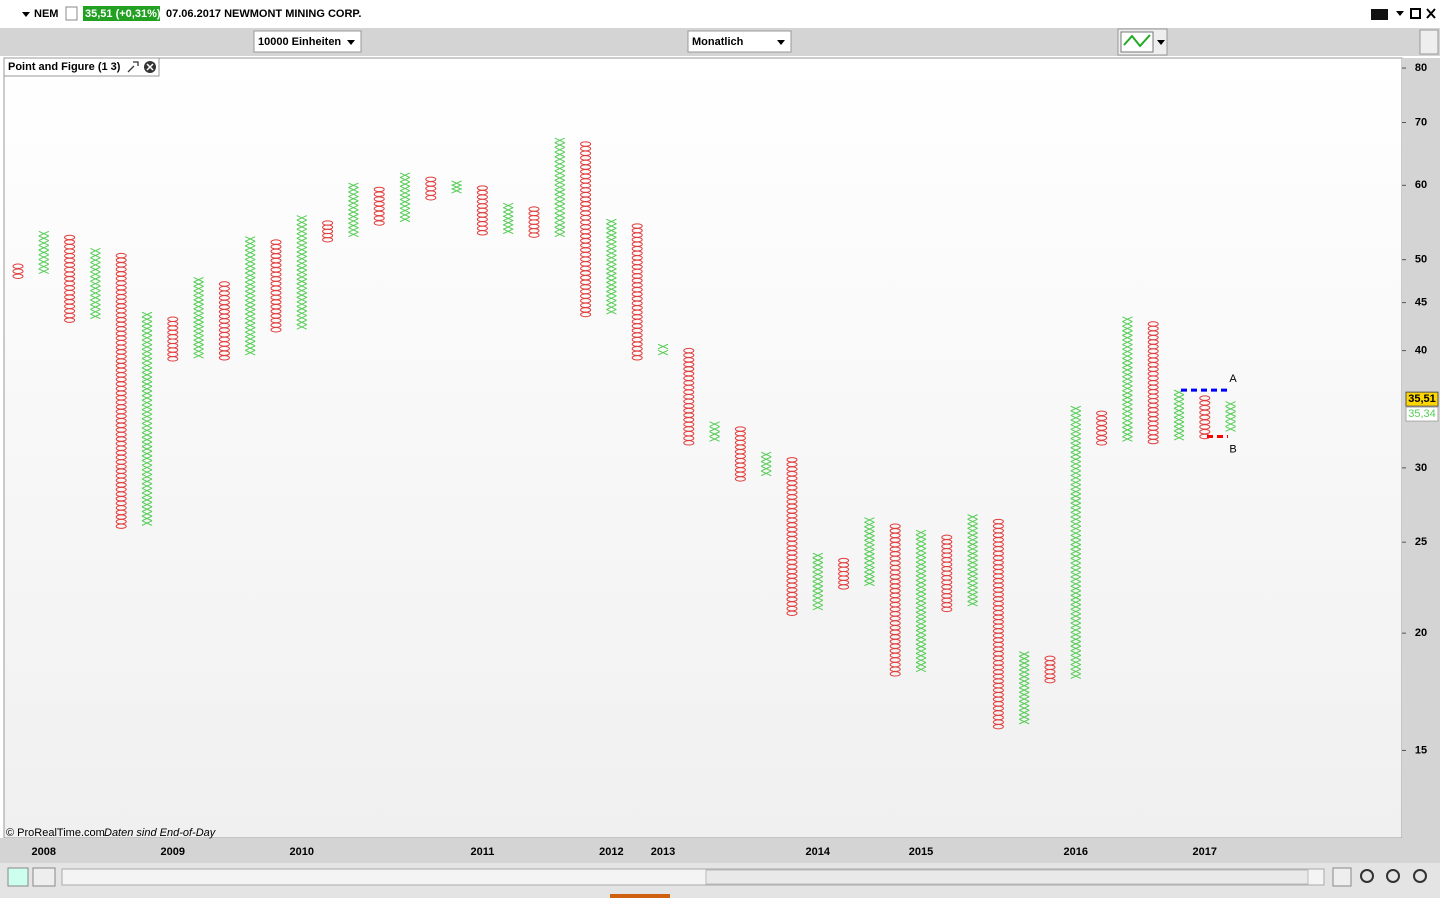 The width and height of the screenshot is (1440, 898). What do you see at coordinates (26, 14) in the screenshot?
I see `symbol-dropdown` at bounding box center [26, 14].